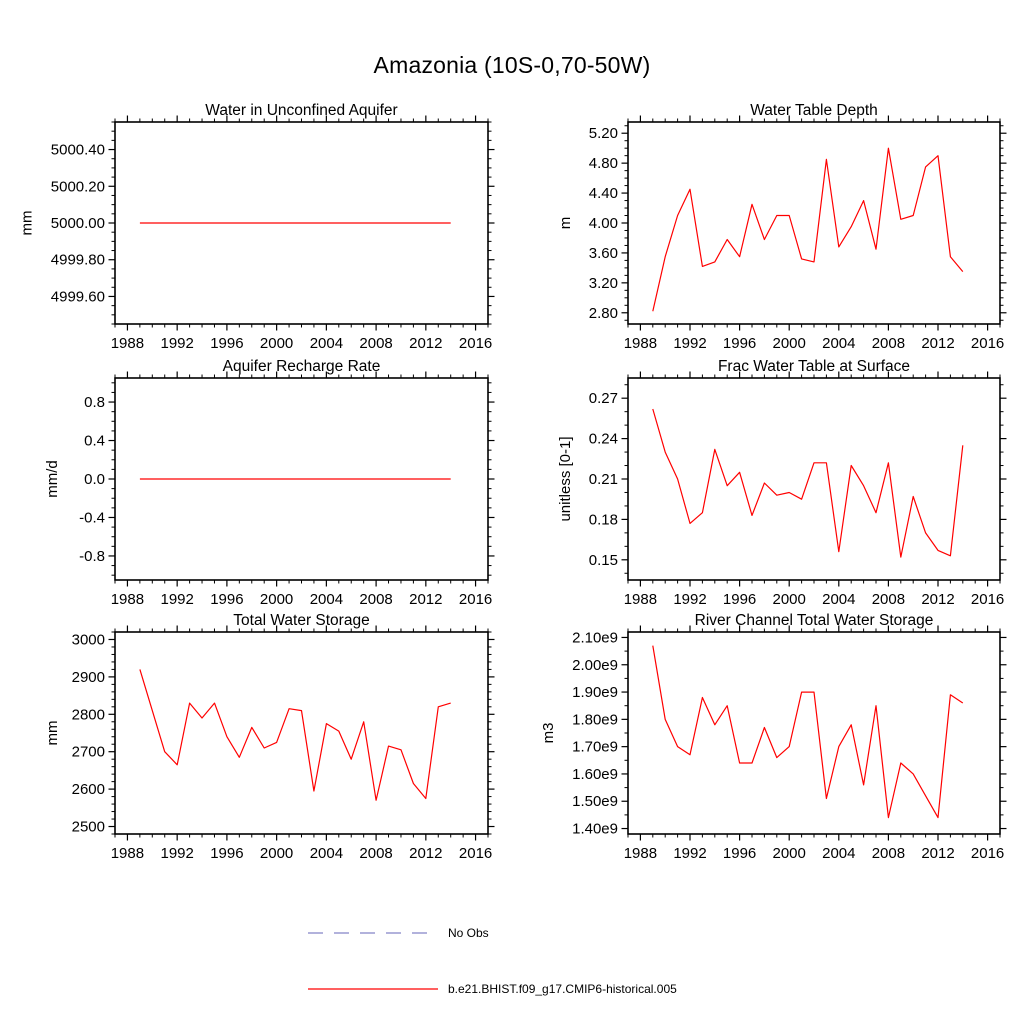 The image size is (1024, 1024). I want to click on y-tick-label: 0.18, so click(603, 519).